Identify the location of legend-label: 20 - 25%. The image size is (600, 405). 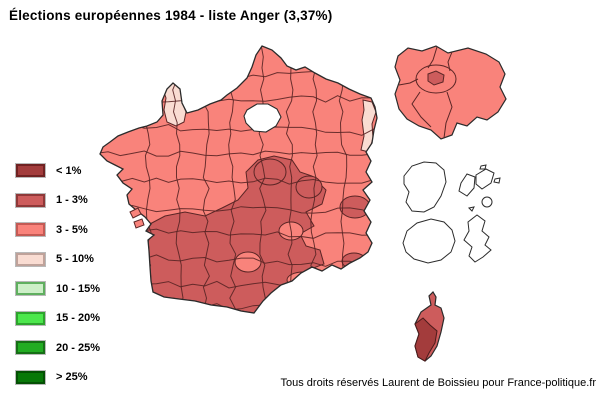
(78, 347).